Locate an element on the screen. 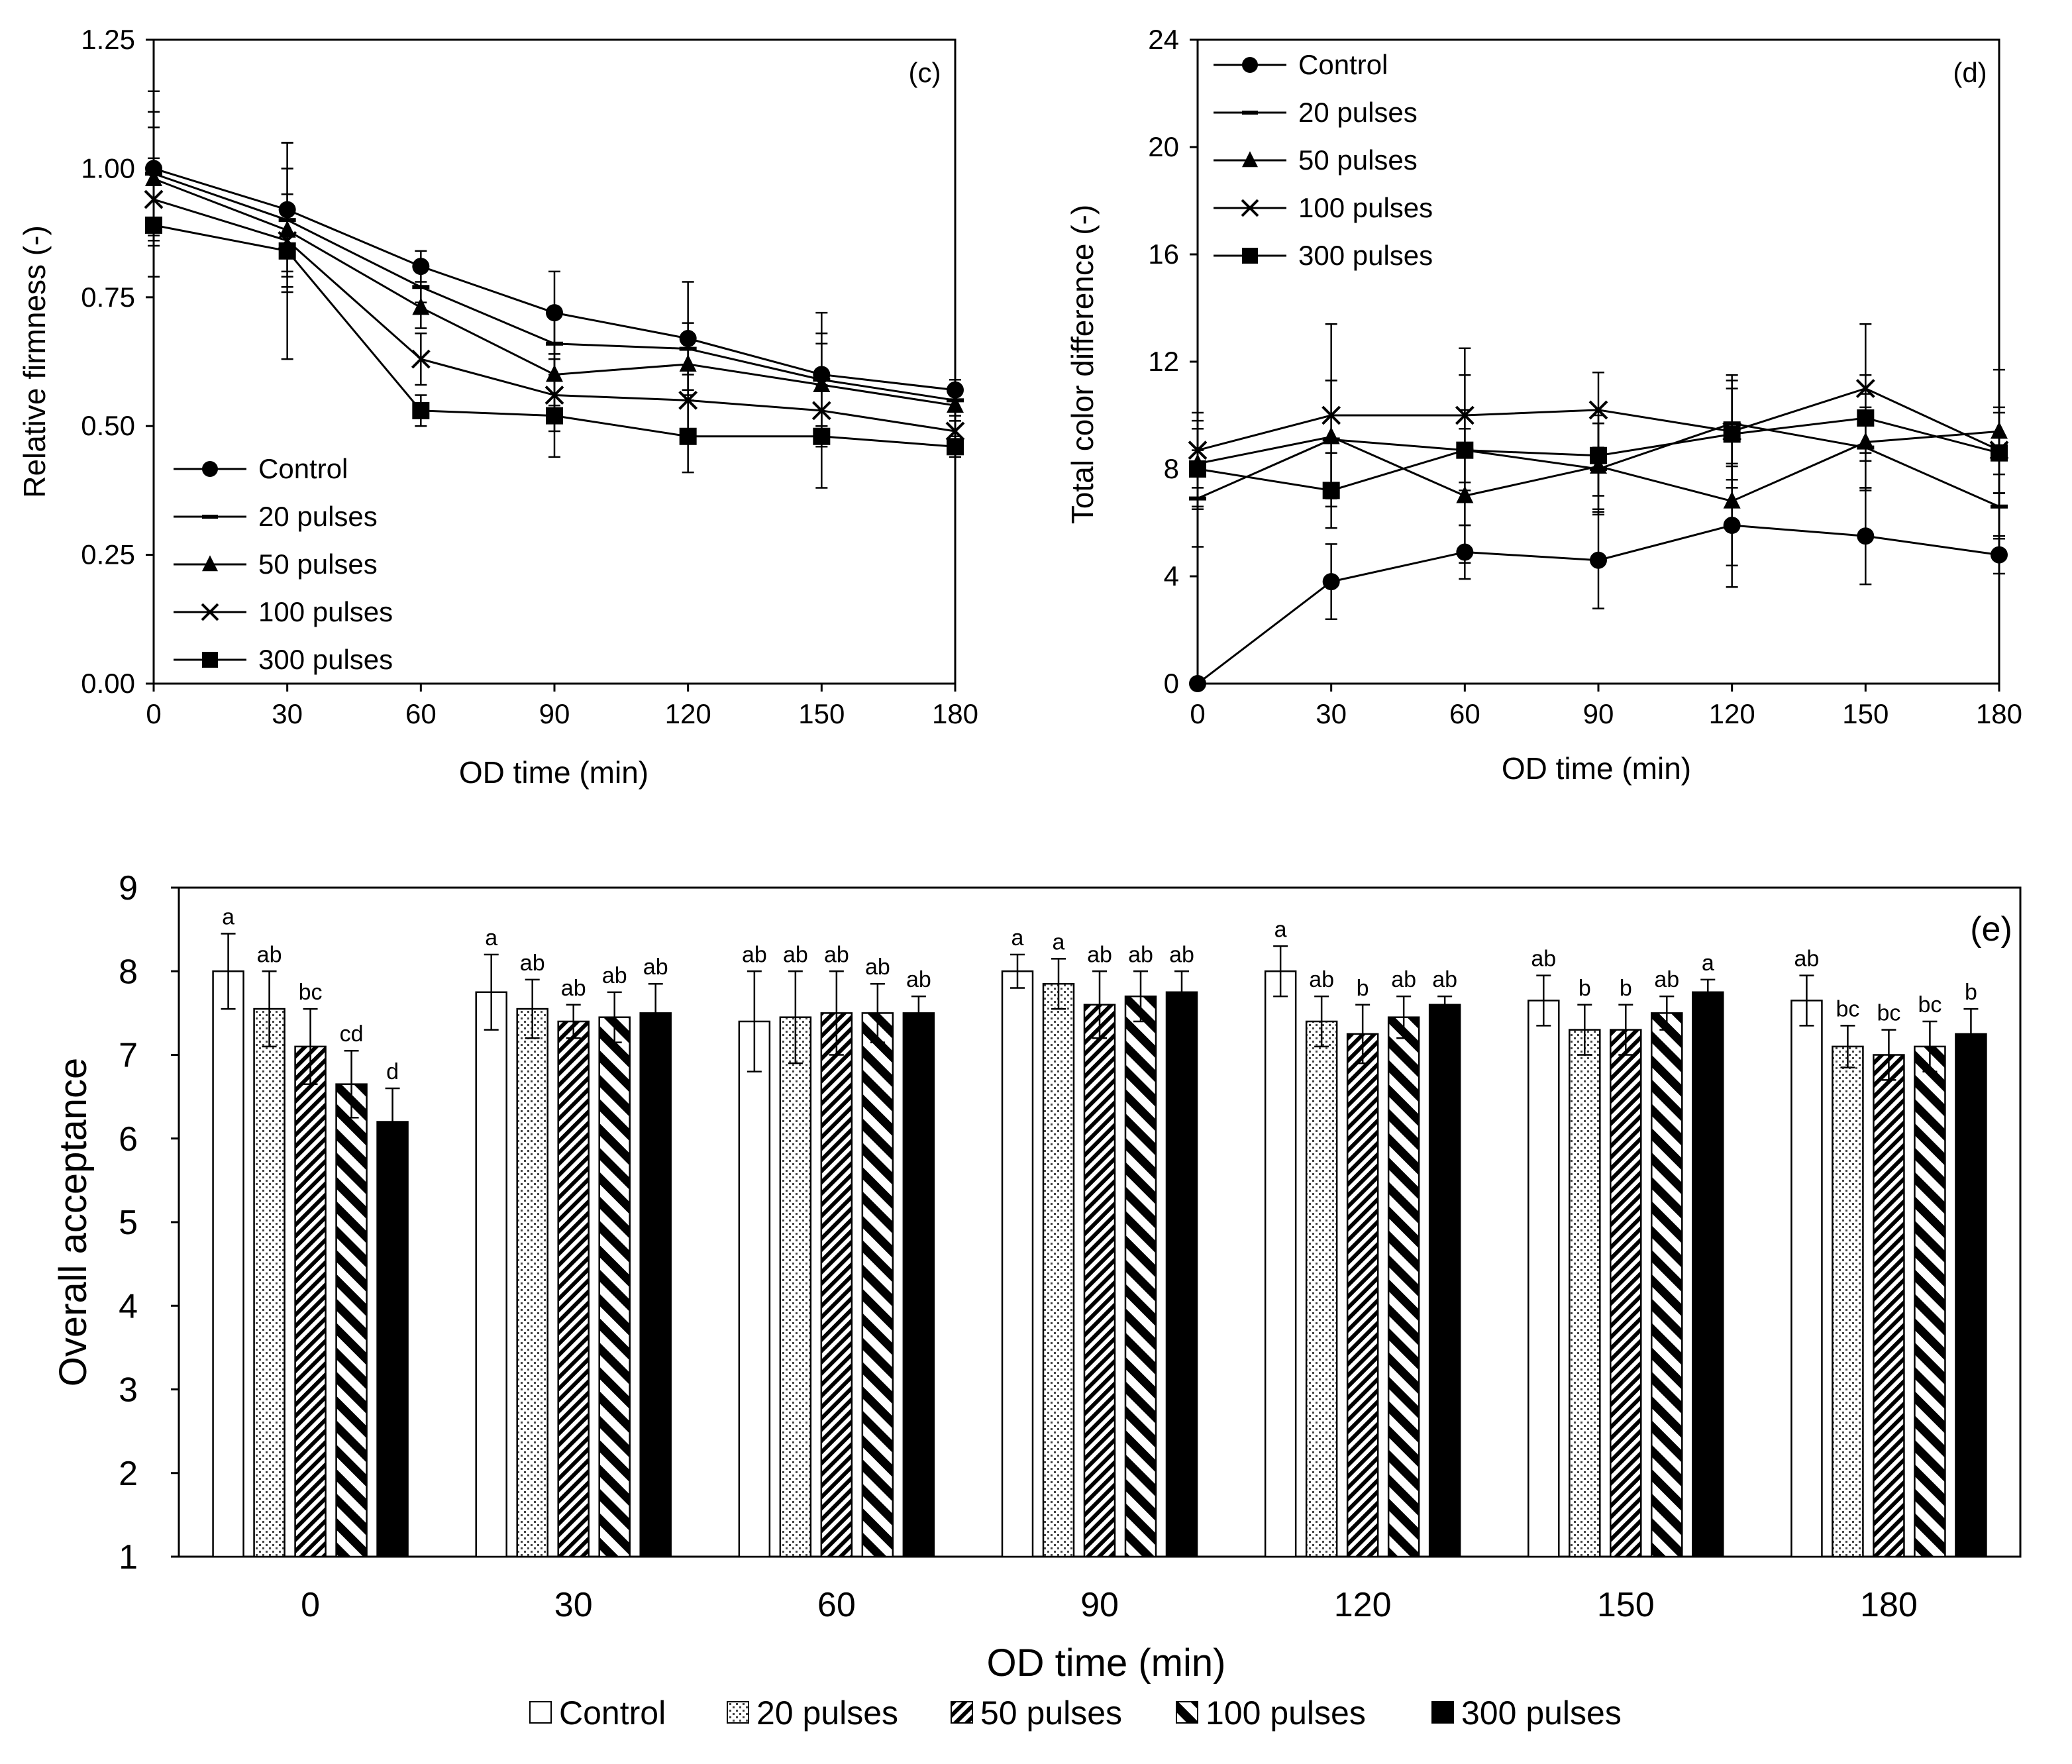 Image resolution: width=2072 pixels, height=1764 pixels. x-tick-label: 30 is located at coordinates (573, 1605).